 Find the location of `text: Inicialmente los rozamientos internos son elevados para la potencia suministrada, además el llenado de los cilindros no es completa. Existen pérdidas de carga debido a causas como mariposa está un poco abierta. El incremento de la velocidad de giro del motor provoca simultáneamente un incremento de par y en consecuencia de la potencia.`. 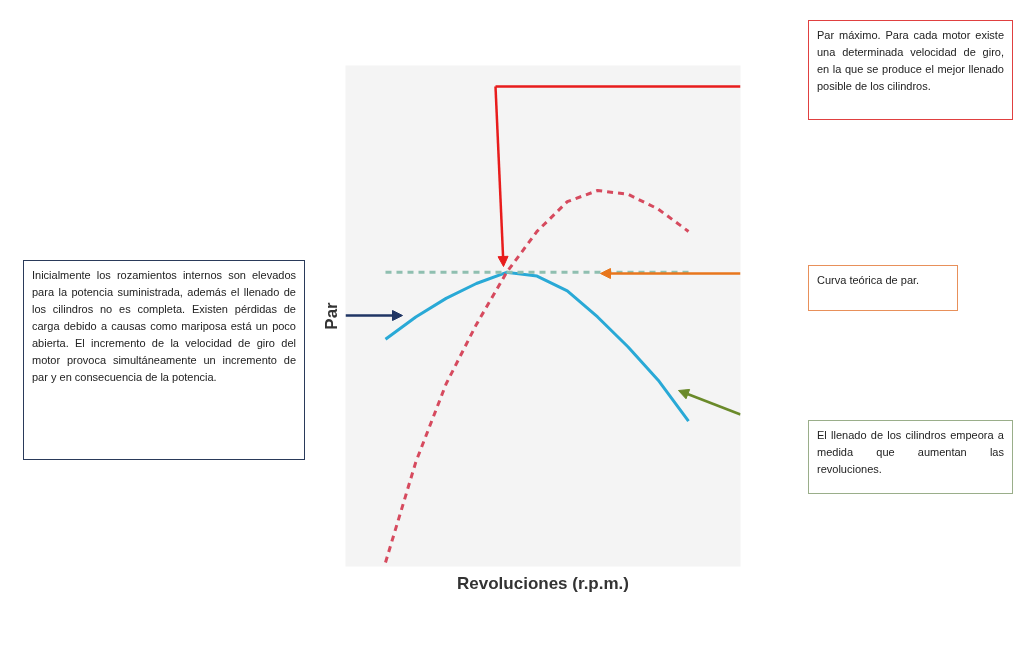

text: Inicialmente los rozamientos internos son elevados para la potencia suministrada, además el llenado de los cilindros no es completa. Existen pérdidas de carga debido a causas como mariposa está un poco abierta. El incremento de la velocidad de giro del motor provoca simultáneamente un incremento de par y en consecuencia de la potencia. is located at coordinates (164, 327).